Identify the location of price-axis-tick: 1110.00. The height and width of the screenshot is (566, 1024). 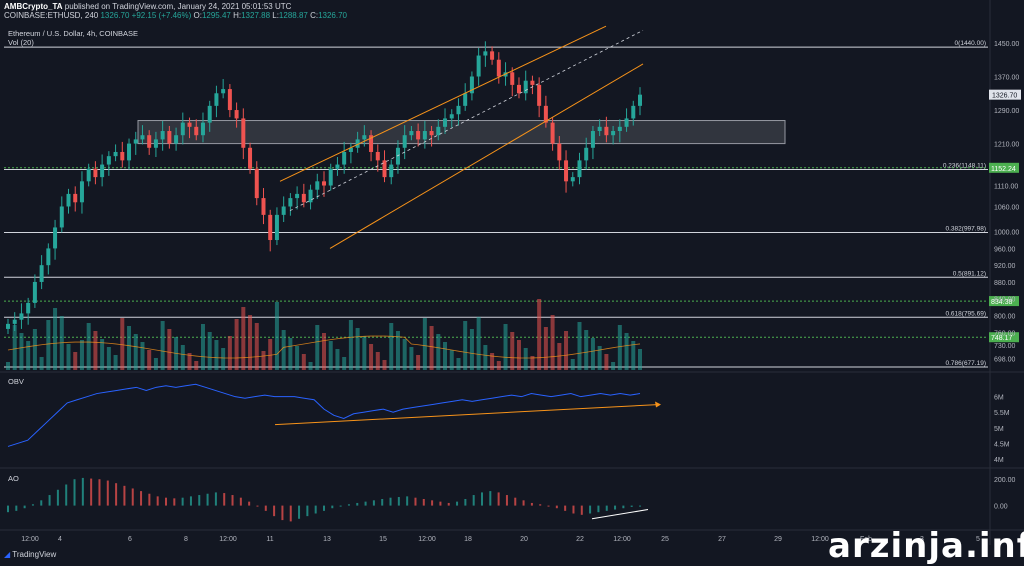
(1006, 187).